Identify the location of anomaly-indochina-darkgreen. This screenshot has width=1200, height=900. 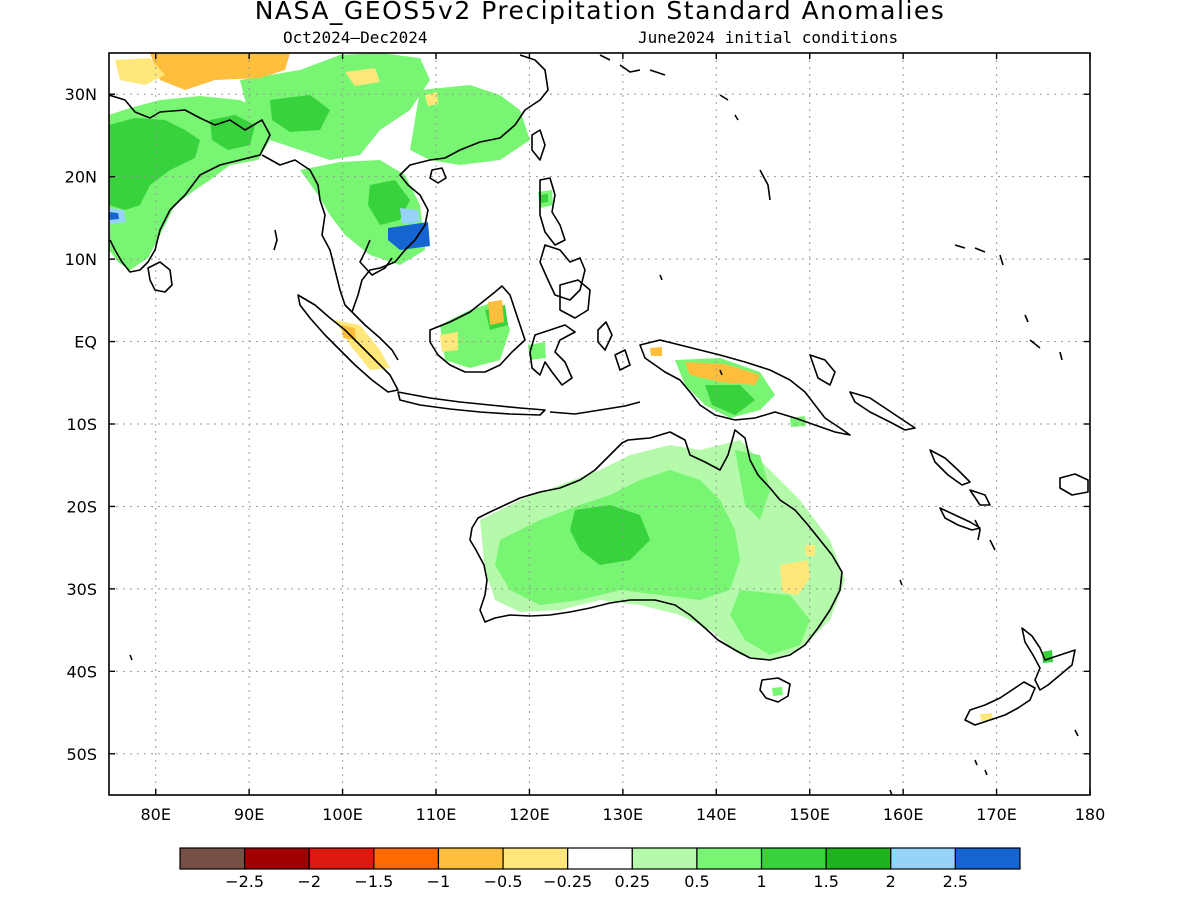
(389, 202).